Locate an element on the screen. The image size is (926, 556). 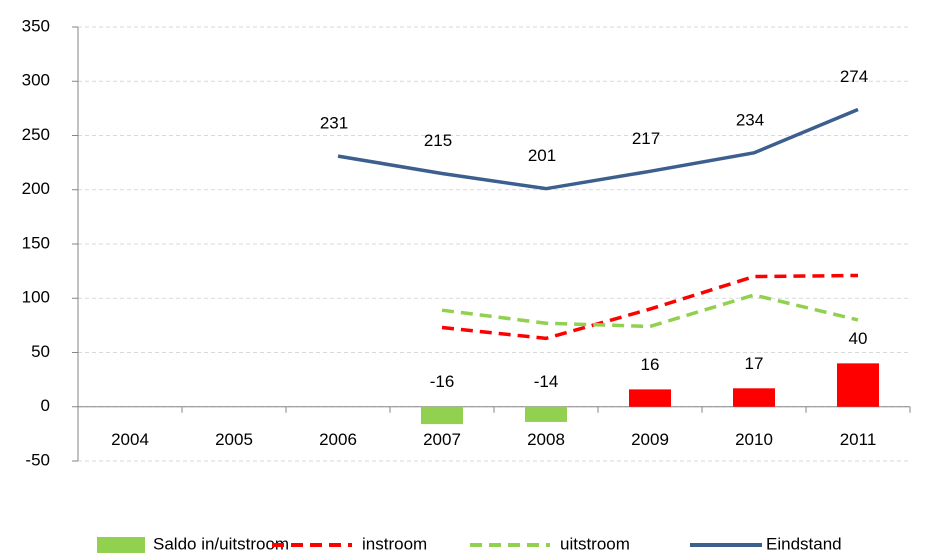
legend-label: uitstroom is located at coordinates (595, 543).